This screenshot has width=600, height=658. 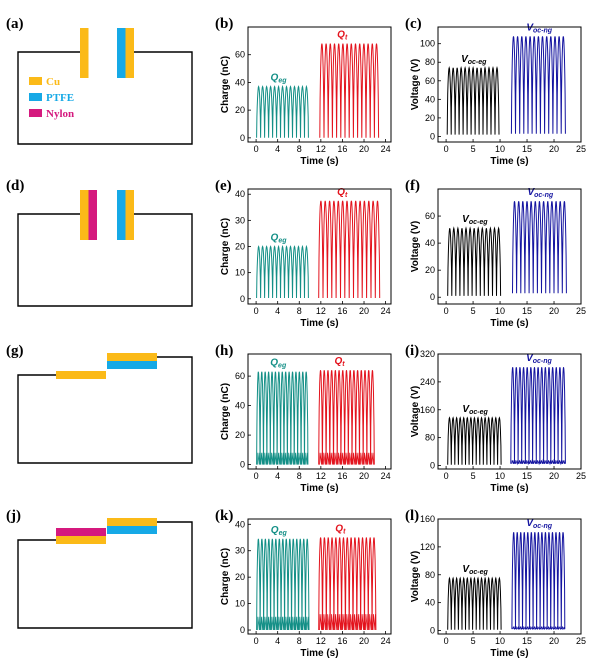 I want to click on legend-label: Cu, so click(x=53, y=82).